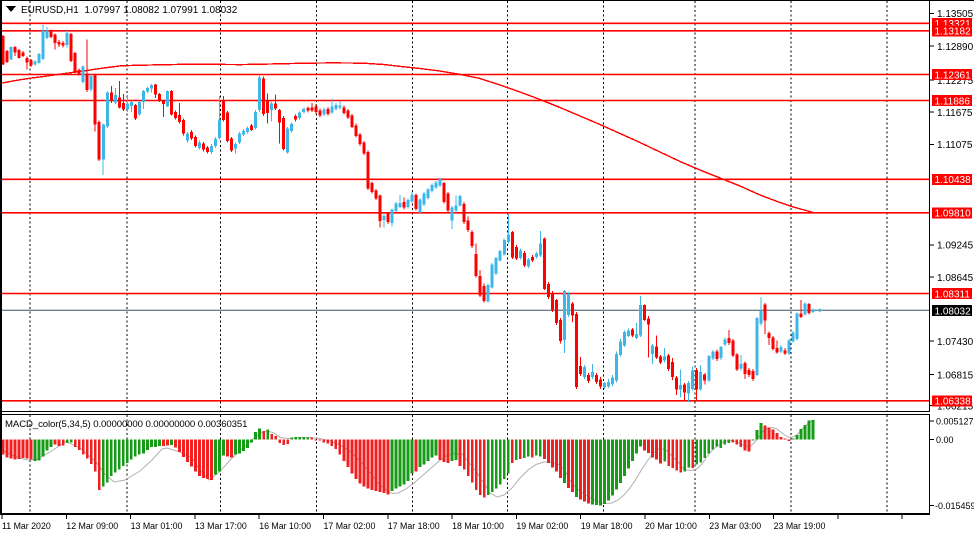 The width and height of the screenshot is (974, 541). I want to click on svg-text: 12 Mar 09:00, so click(92, 526).